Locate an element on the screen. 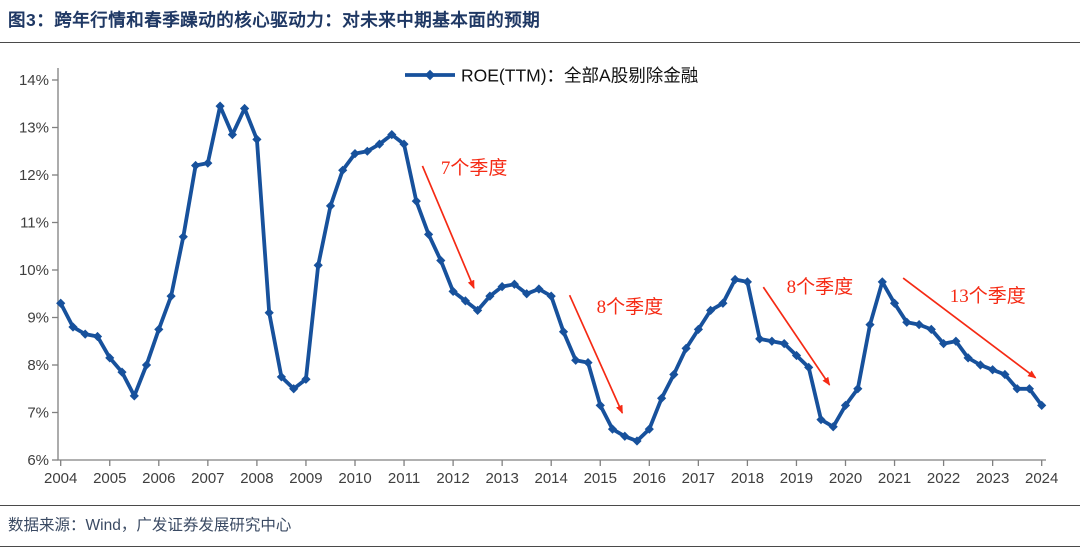 This screenshot has height=548, width=1080. x-tick-label: 2012 is located at coordinates (452, 478).